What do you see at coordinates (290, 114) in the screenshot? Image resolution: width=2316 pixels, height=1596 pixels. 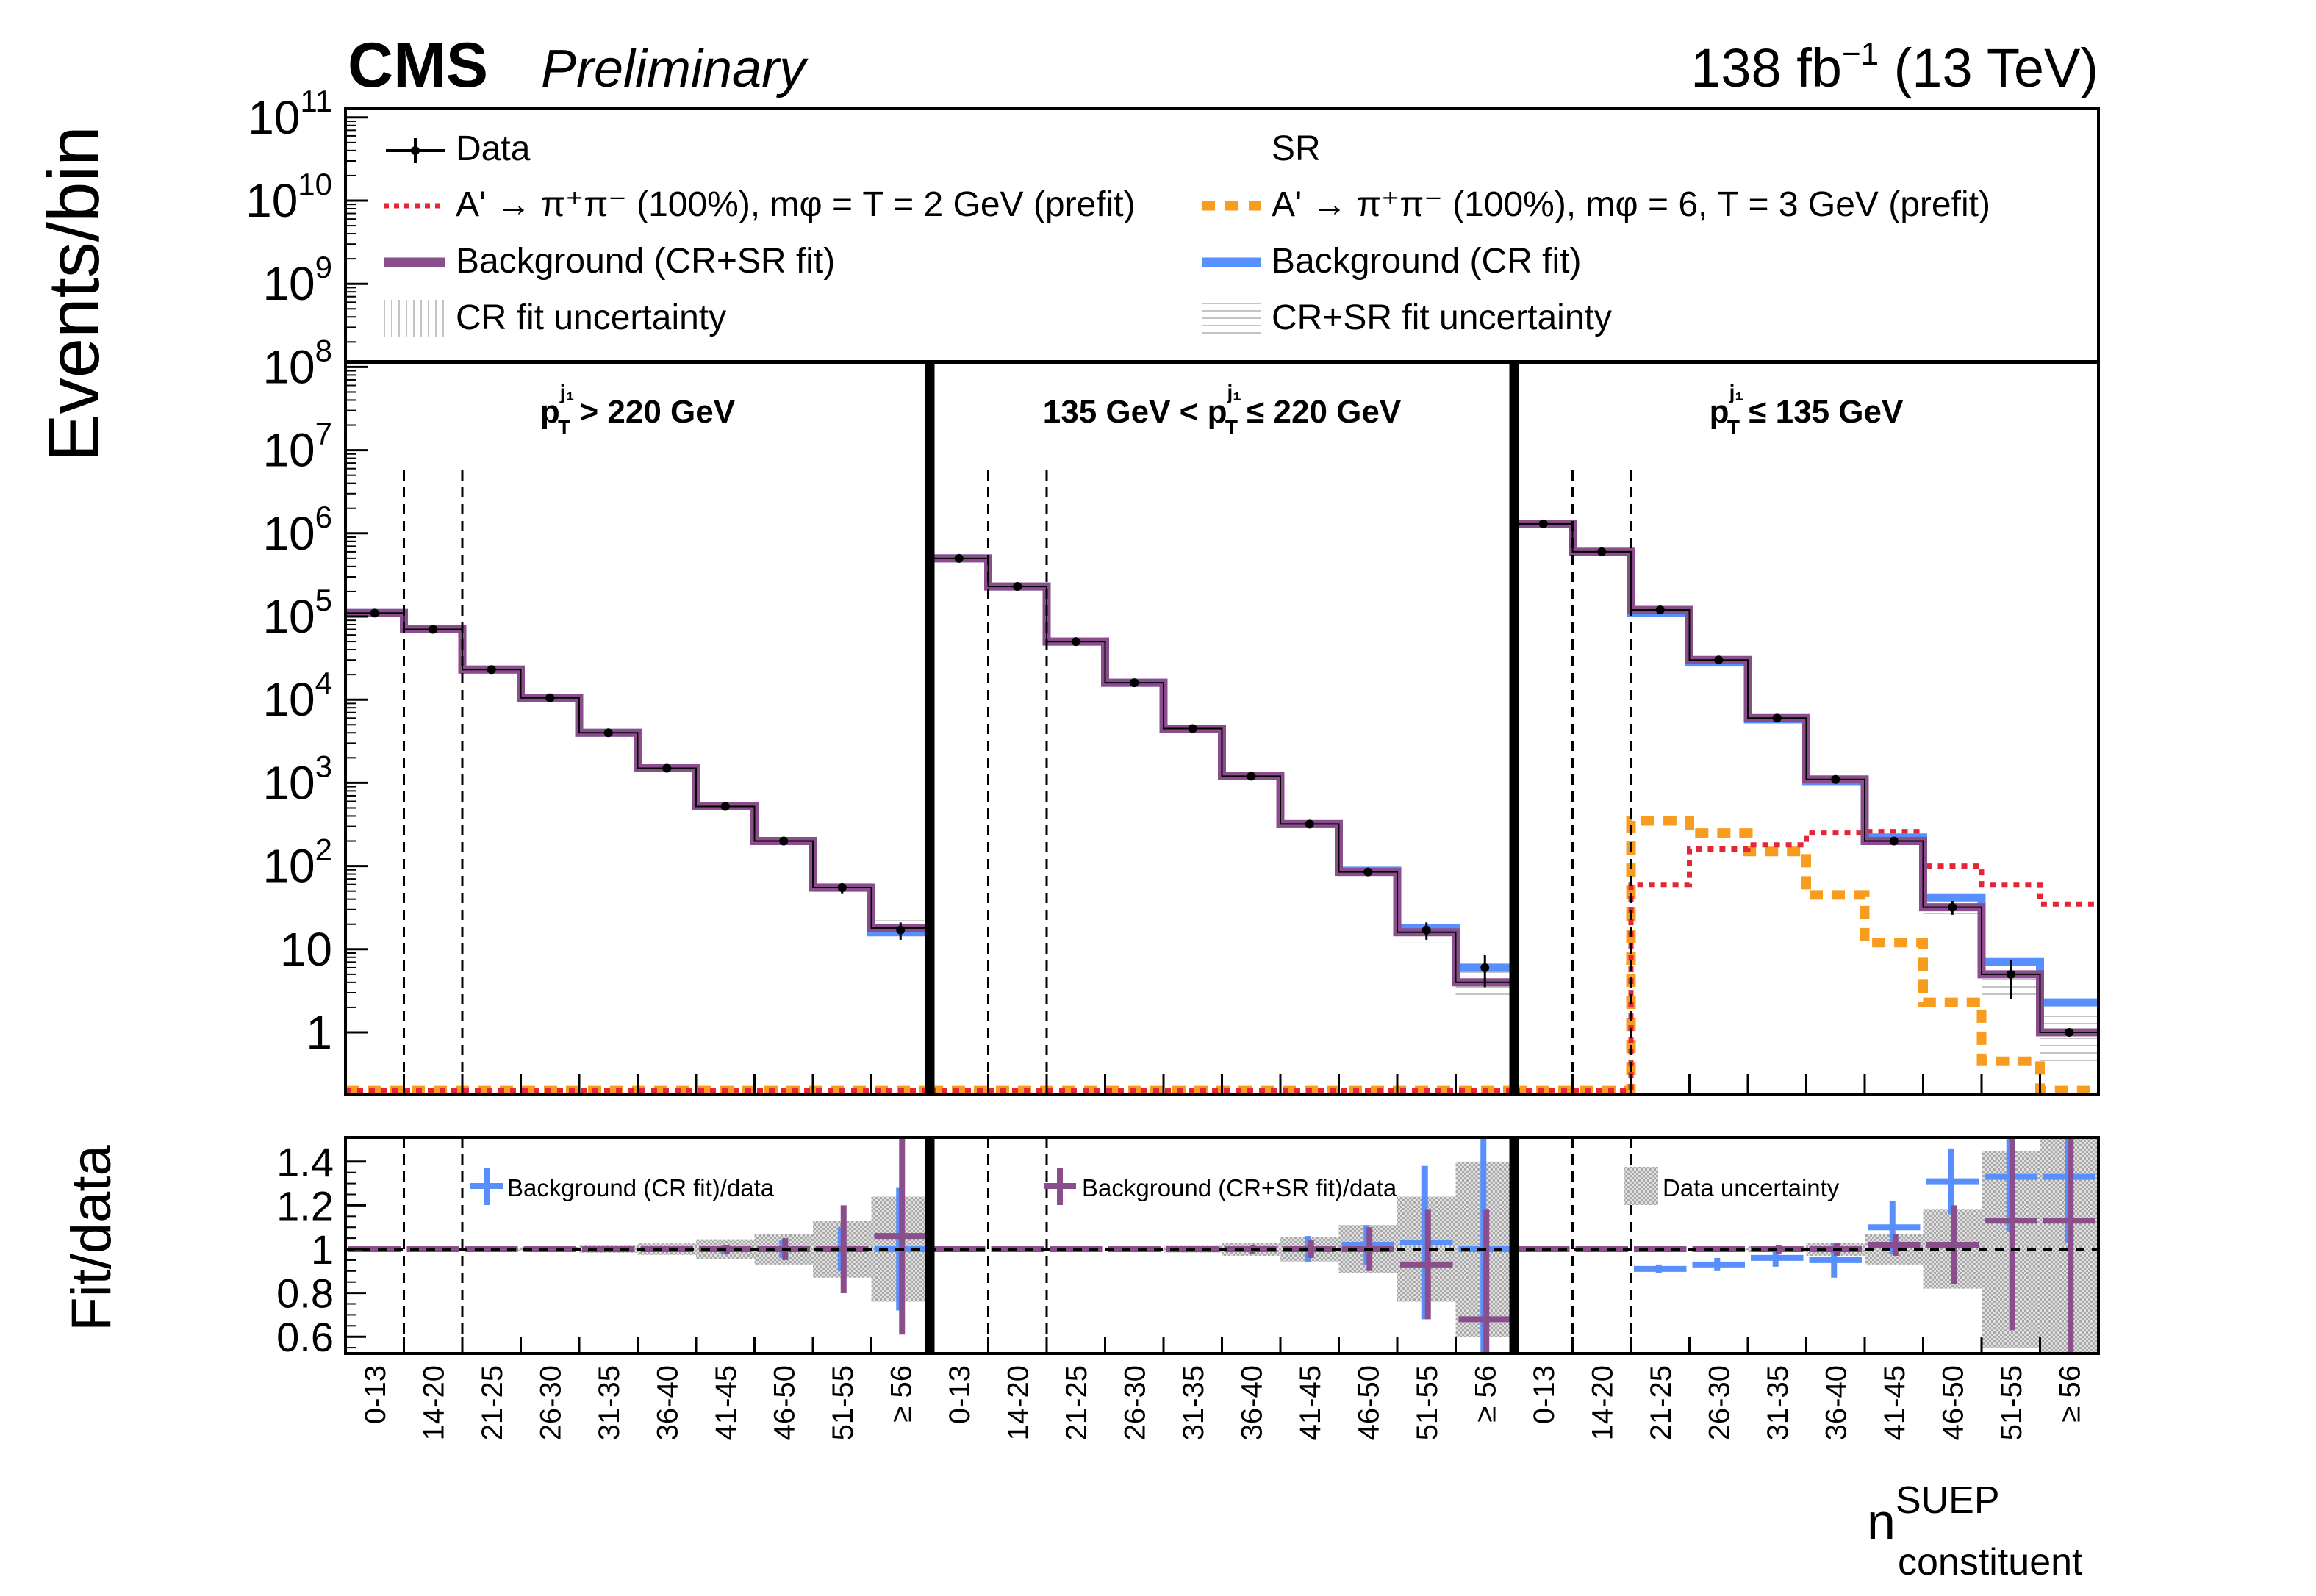 I see `y-tick-label: 10¹¹` at bounding box center [290, 114].